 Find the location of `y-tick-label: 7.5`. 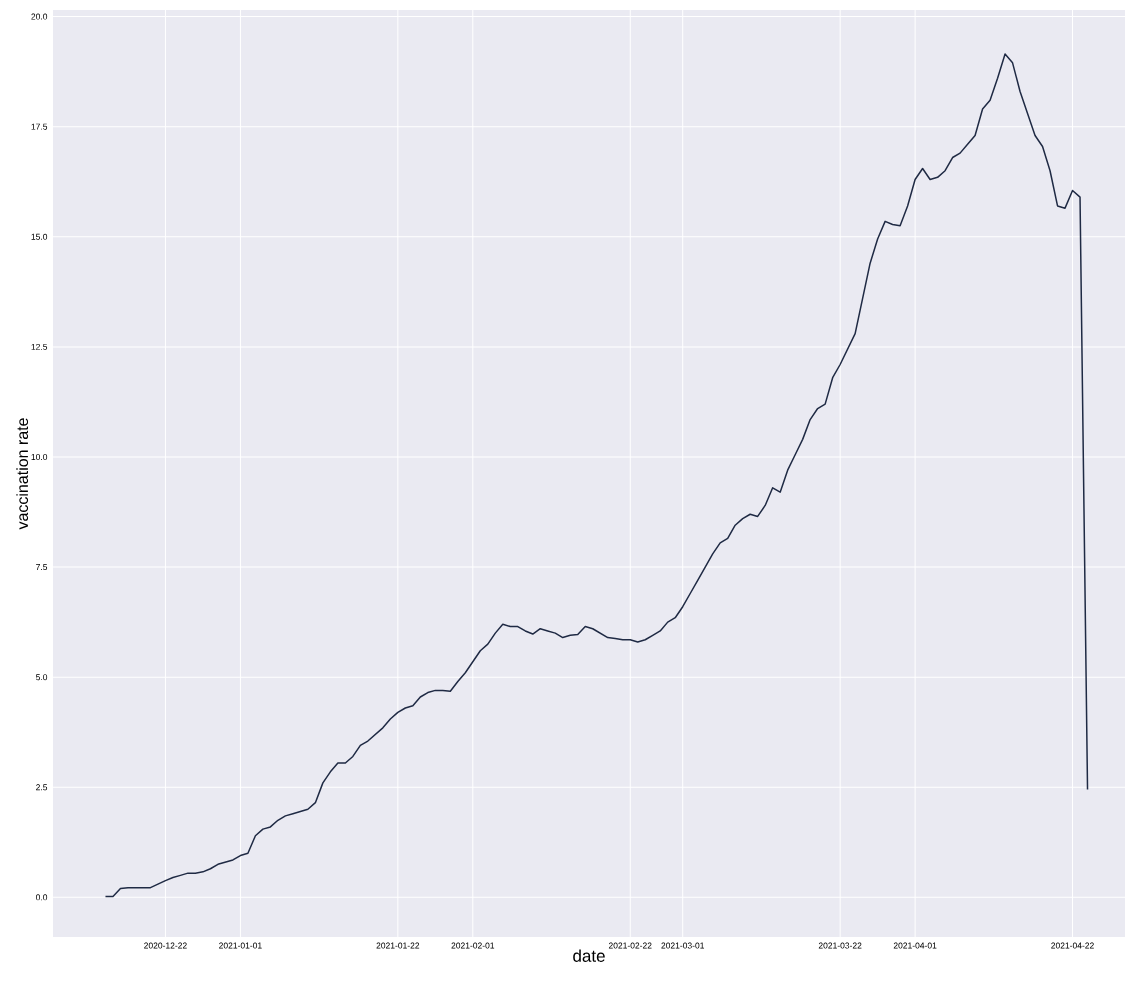

y-tick-label: 7.5 is located at coordinates (42, 567).